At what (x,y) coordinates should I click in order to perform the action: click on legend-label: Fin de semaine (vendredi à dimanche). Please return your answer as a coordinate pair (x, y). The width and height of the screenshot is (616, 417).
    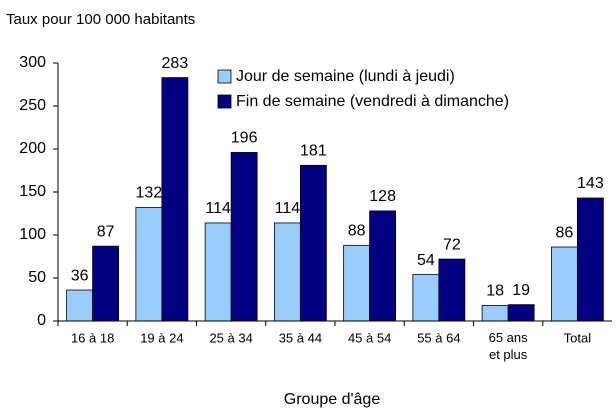
    Looking at the image, I should click on (372, 101).